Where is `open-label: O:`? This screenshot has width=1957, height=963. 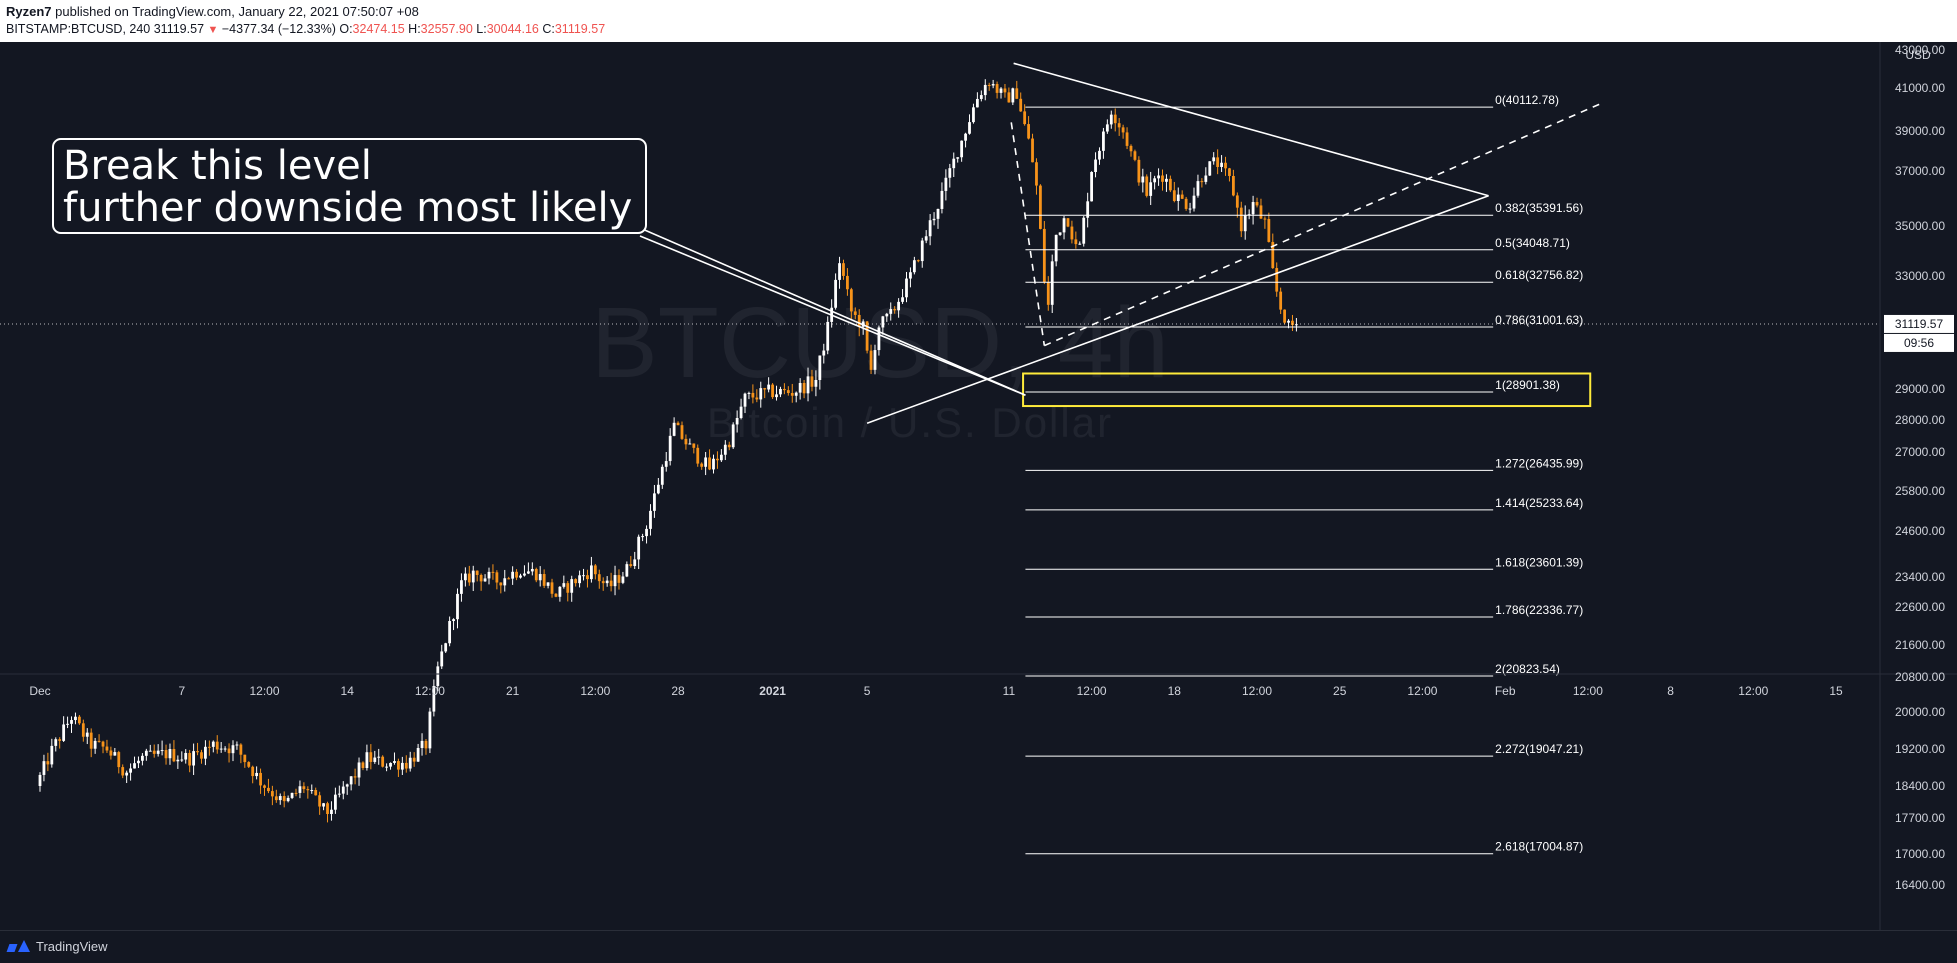
open-label: O: is located at coordinates (346, 29).